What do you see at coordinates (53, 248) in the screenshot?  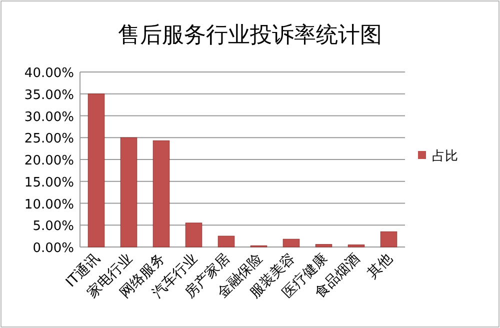 I see `y-tick-label: 0.00%` at bounding box center [53, 248].